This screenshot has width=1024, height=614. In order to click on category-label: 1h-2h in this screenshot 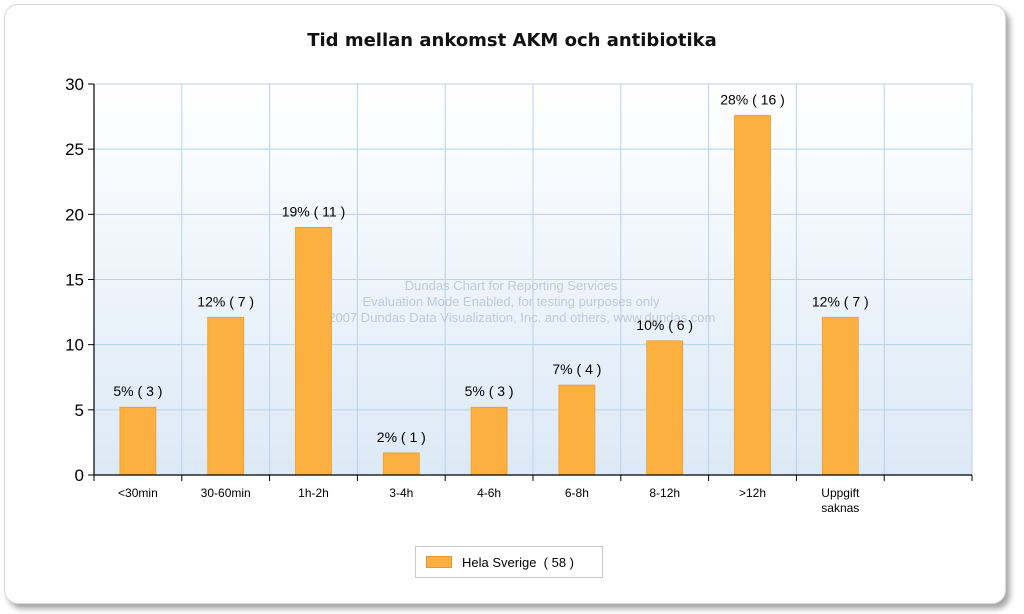, I will do `click(313, 493)`.